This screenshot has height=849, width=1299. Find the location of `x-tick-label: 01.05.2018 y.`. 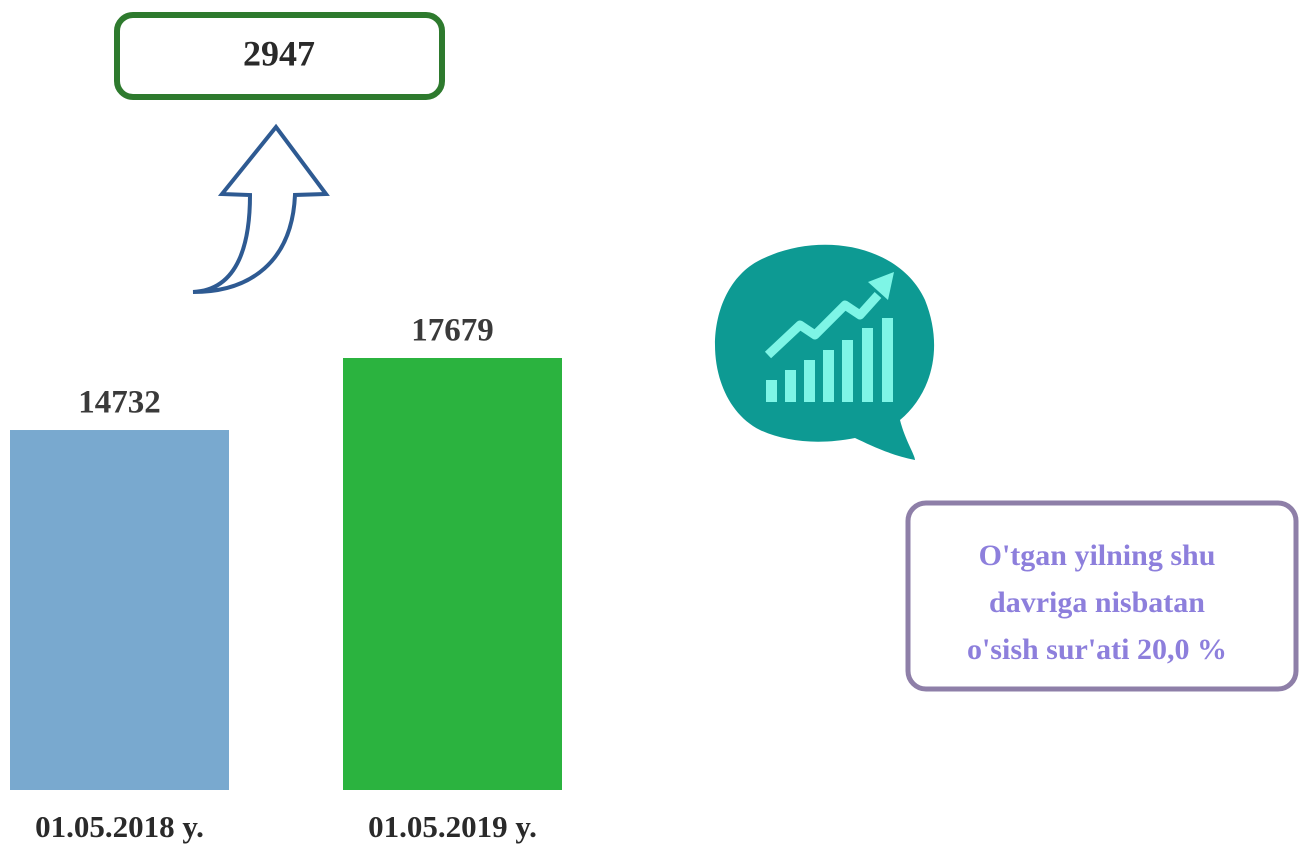

x-tick-label: 01.05.2018 y. is located at coordinates (119, 826).